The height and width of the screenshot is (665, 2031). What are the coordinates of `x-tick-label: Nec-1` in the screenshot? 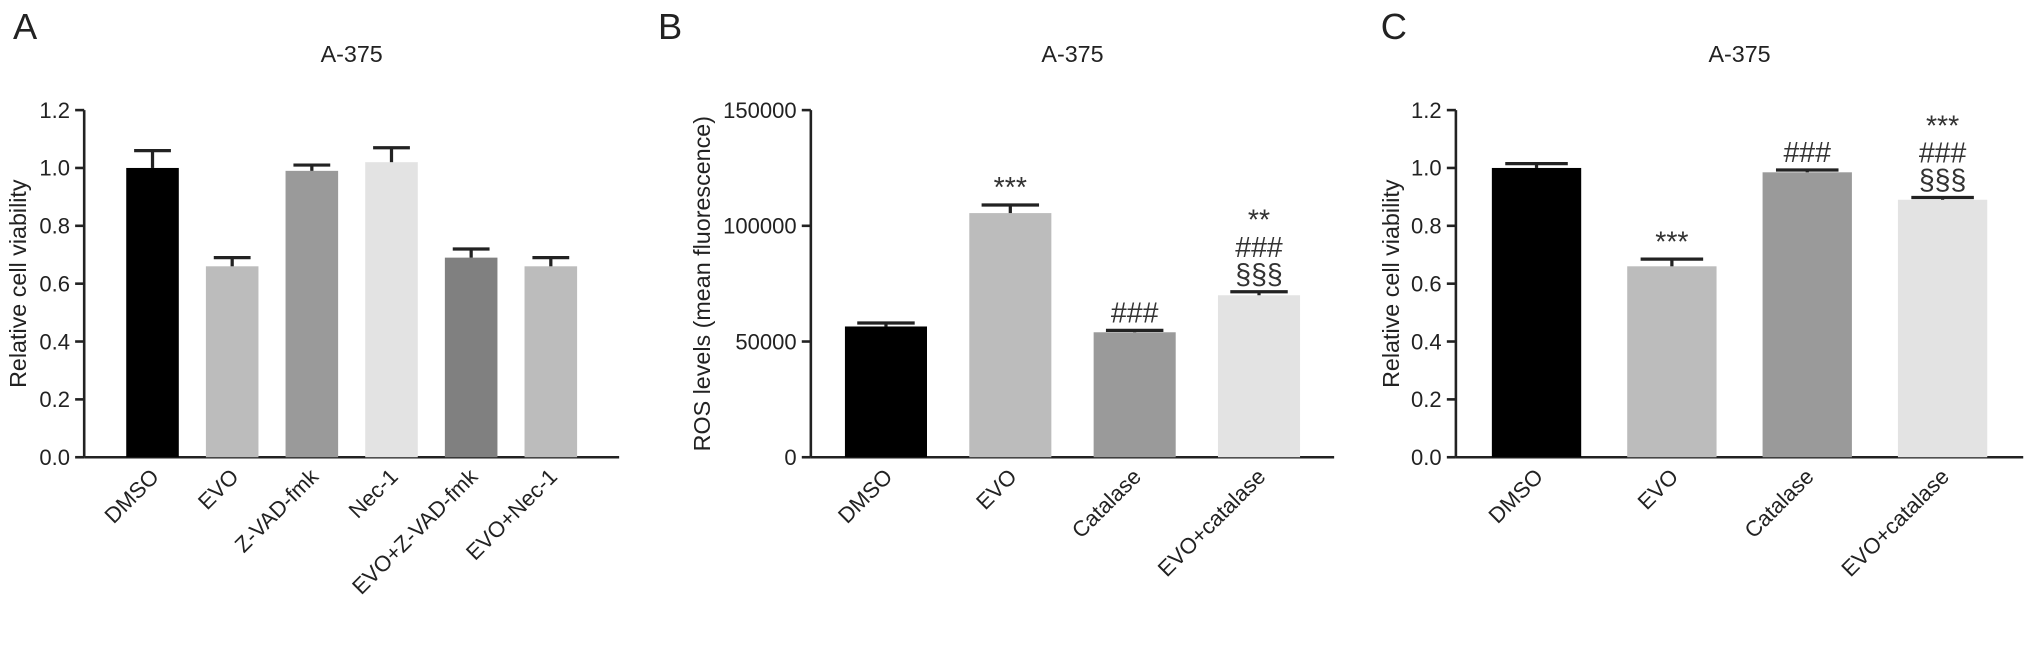 It's located at (373, 493).